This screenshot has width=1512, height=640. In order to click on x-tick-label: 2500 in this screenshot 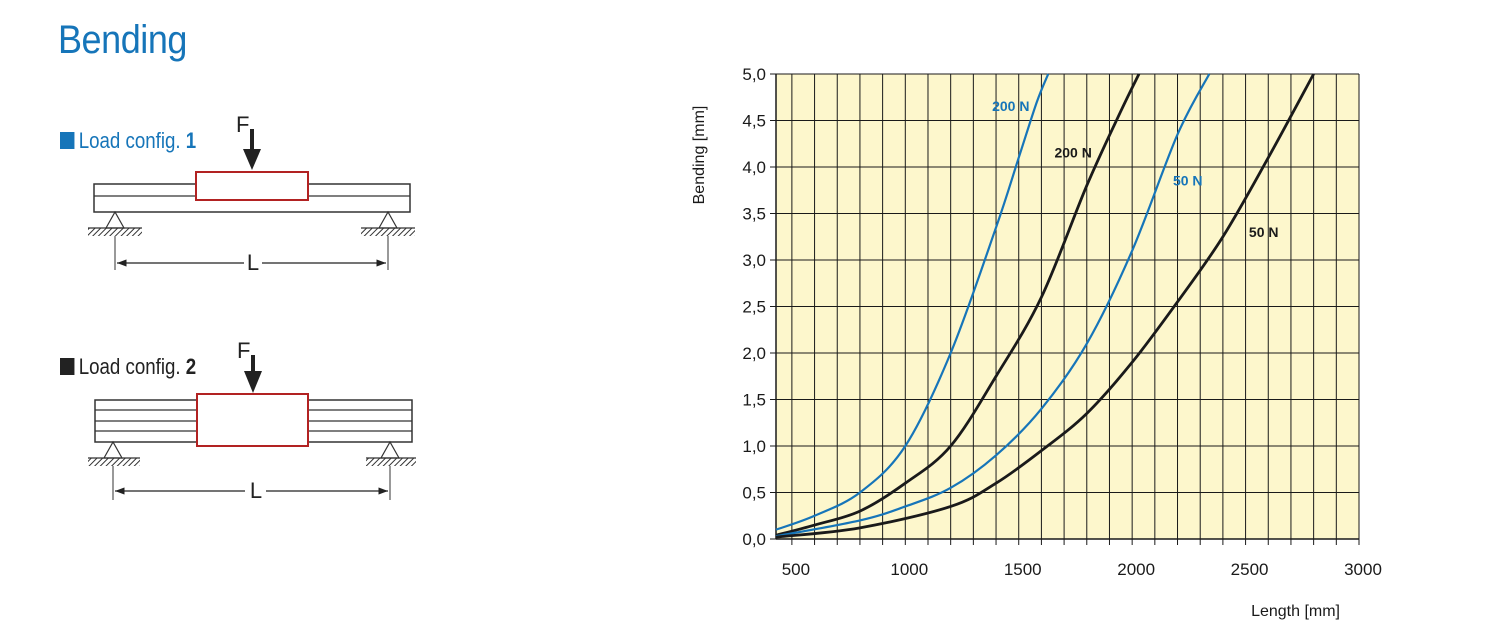, I will do `click(1250, 569)`.